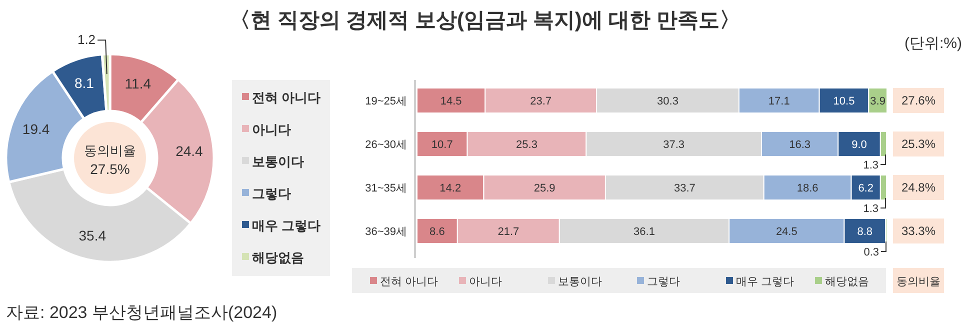  Describe the element at coordinates (807, 188) in the screenshot. I see `data-label: 18.6` at that location.